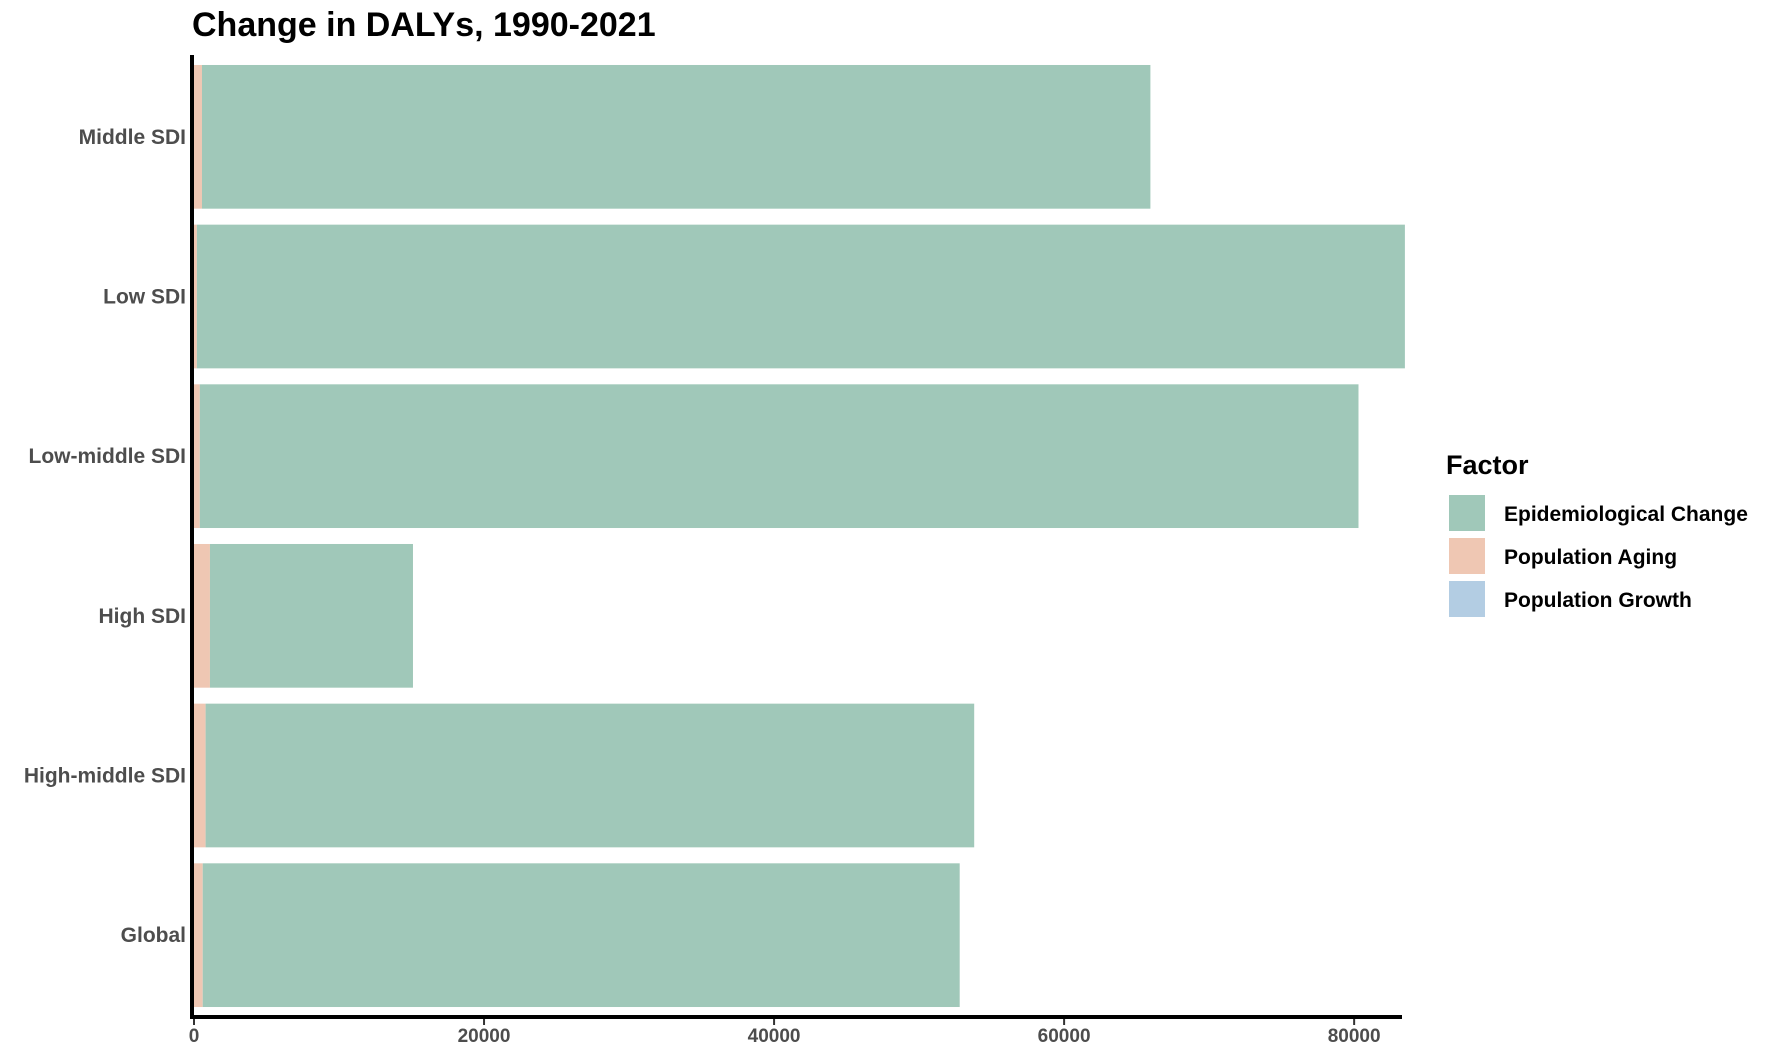 The image size is (1772, 1048). Describe the element at coordinates (1064, 1036) in the screenshot. I see `x-tick-label-60000: 60000` at that location.